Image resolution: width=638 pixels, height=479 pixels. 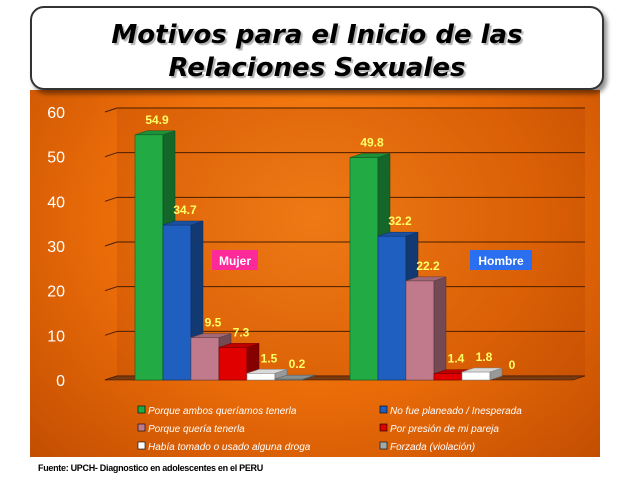 I want to click on annotation-label-1: Hombre, so click(x=501, y=261).